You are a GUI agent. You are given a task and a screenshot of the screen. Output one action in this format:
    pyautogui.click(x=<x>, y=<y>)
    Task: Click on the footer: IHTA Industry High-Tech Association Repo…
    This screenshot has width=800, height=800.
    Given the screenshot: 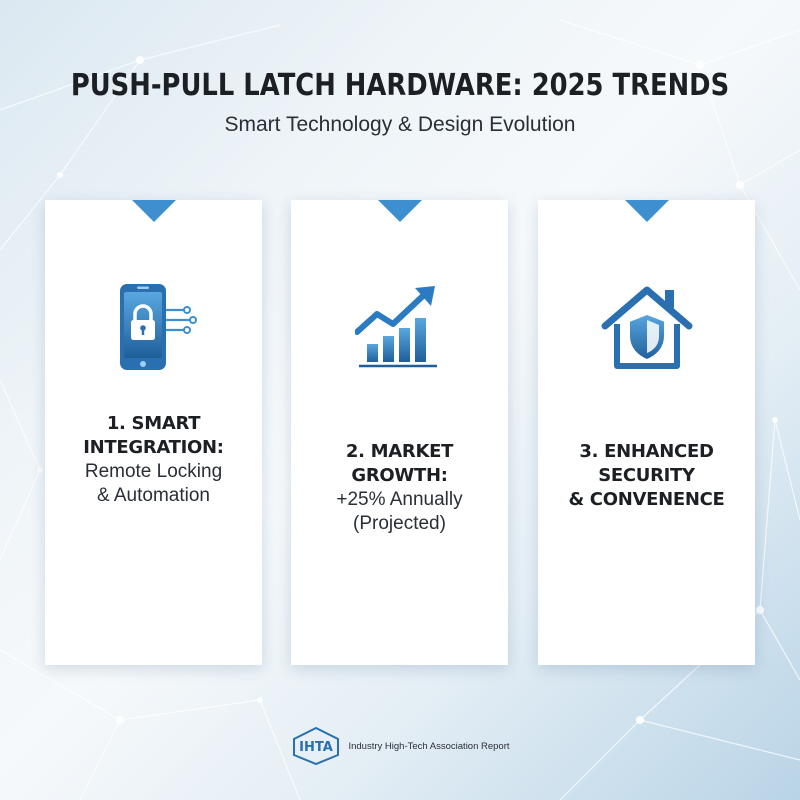 What is the action you would take?
    pyautogui.click(x=400, y=746)
    